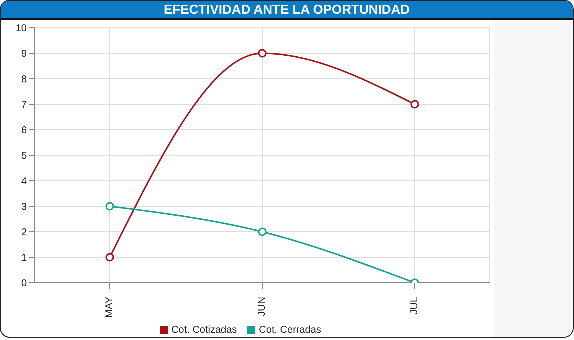  What do you see at coordinates (24, 106) in the screenshot?
I see `y-tick-label: 7` at bounding box center [24, 106].